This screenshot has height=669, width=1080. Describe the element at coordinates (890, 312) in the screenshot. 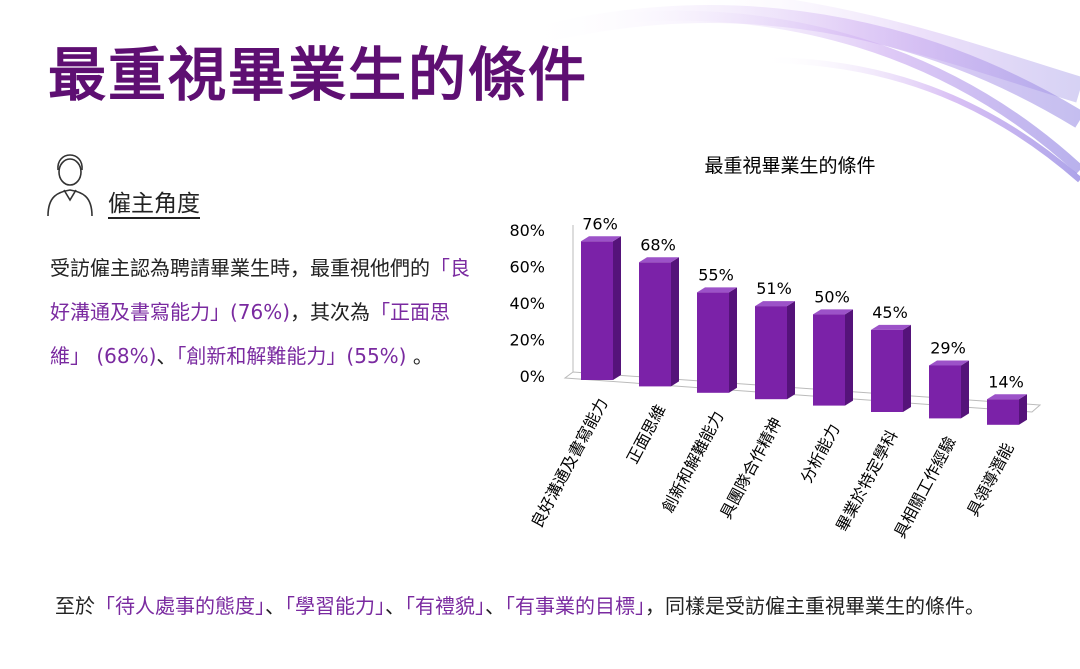

I see `value-label: 45%` at that location.